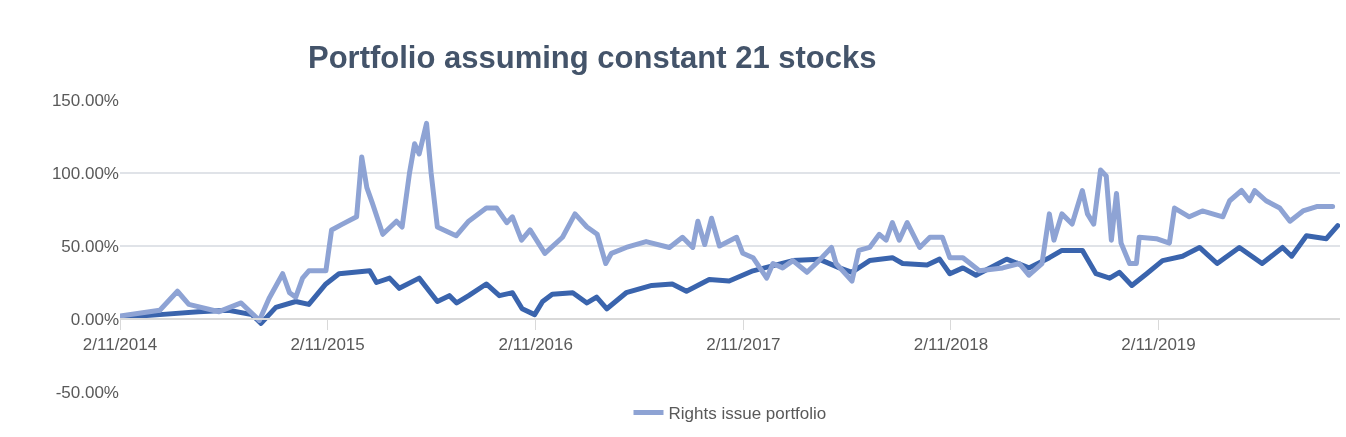 This screenshot has width=1346, height=437. What do you see at coordinates (1158, 345) in the screenshot?
I see `x-tick-label: 2/11/2019` at bounding box center [1158, 345].